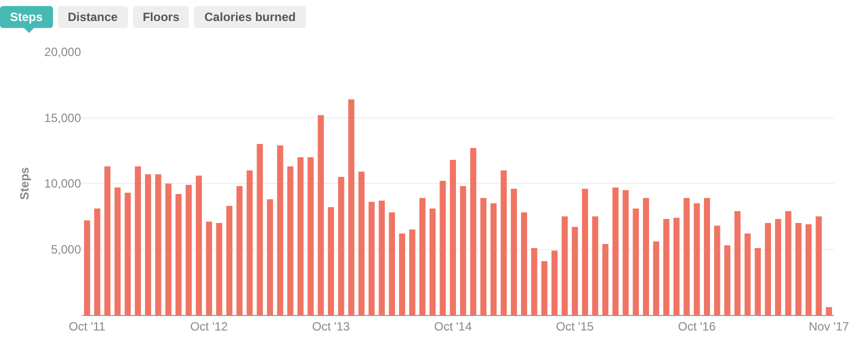 This screenshot has width=858, height=341. I want to click on text: Distance, so click(93, 17).